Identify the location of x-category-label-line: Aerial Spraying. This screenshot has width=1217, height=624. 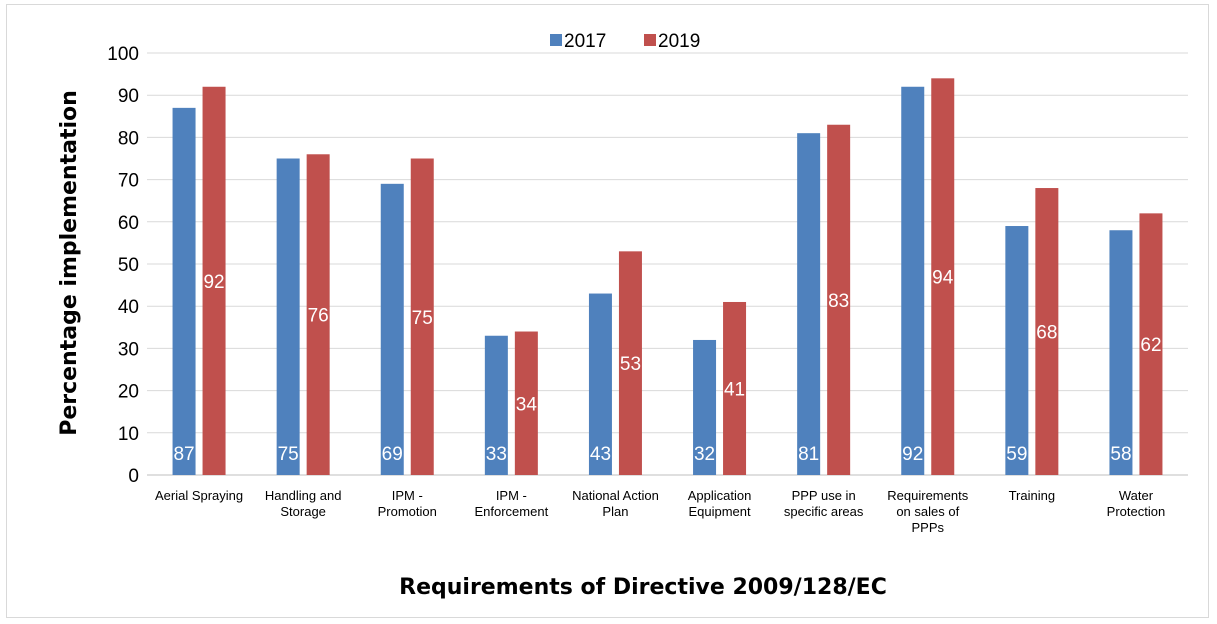
(199, 495).